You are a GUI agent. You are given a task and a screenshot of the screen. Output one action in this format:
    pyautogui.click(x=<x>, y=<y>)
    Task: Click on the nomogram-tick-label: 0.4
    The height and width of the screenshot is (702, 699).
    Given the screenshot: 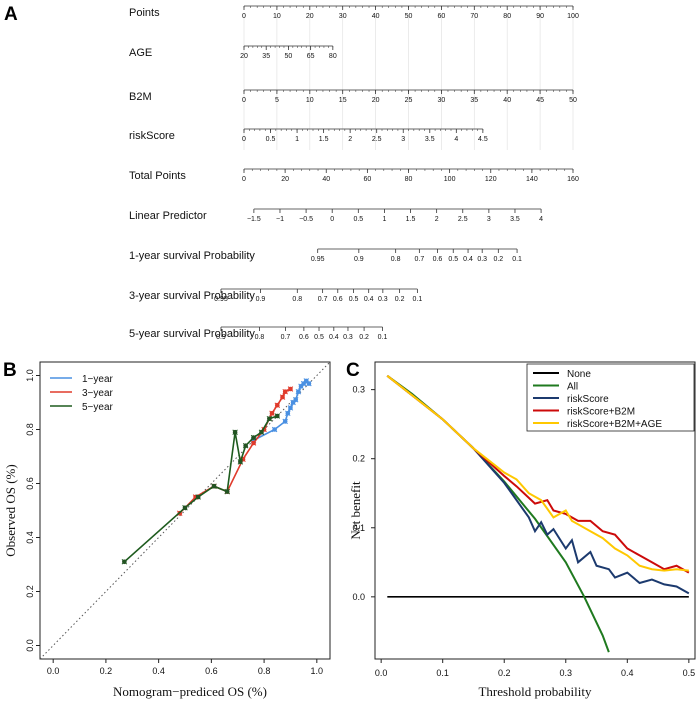 What is the action you would take?
    pyautogui.click(x=334, y=337)
    